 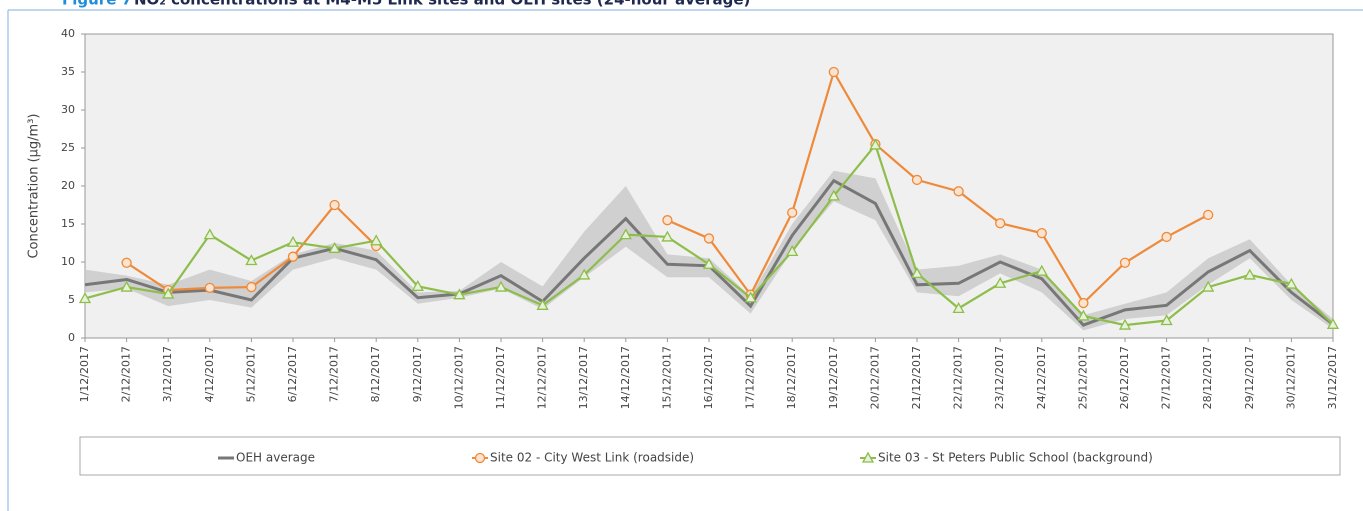 I want to click on x-tick-label: 23/12/2017, so click(x=999, y=377).